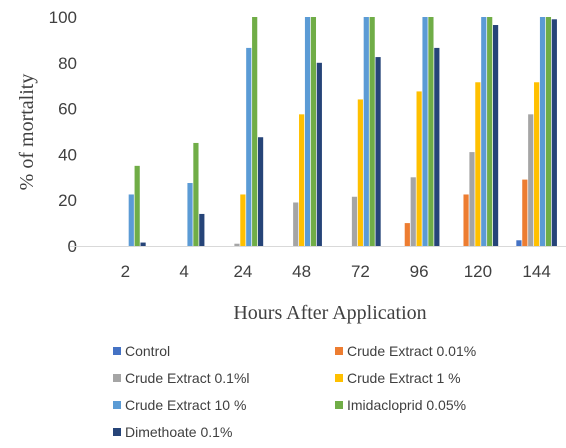 This screenshot has width=566, height=448. I want to click on y-tick-label: 80, so click(67, 63).